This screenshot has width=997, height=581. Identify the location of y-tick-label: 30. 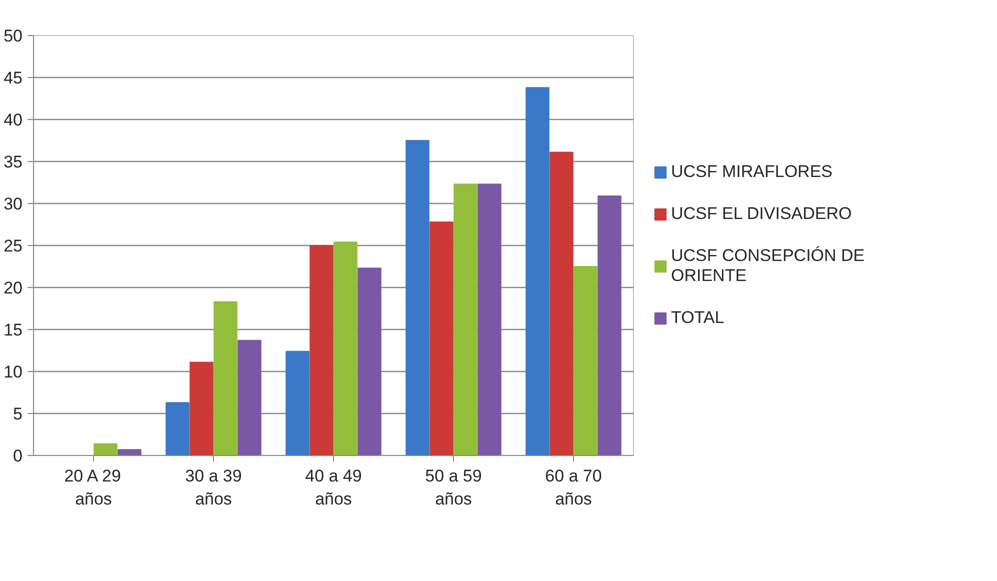
(13, 204).